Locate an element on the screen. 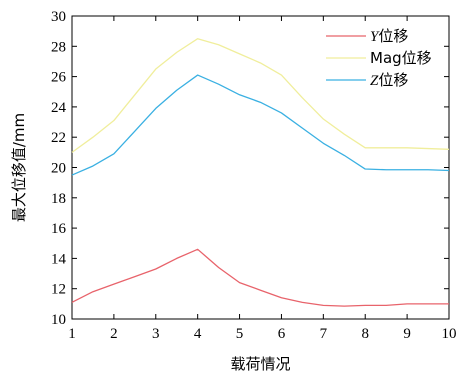  y-axis-label: 最大位移值/mm is located at coordinates (19, 167).